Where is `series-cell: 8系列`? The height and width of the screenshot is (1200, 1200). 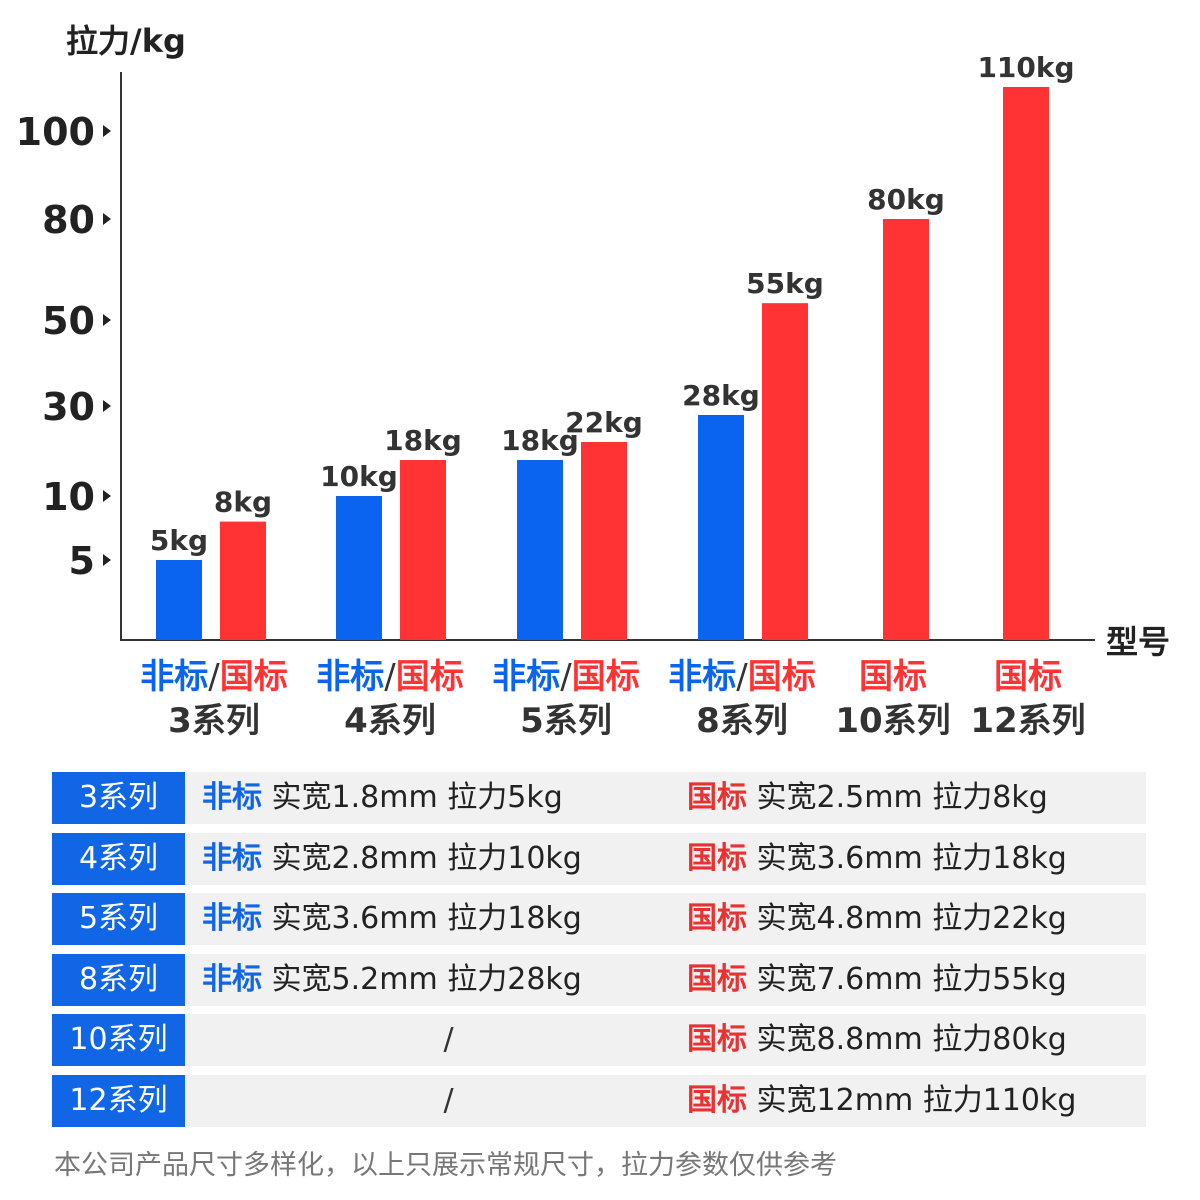 series-cell: 8系列 is located at coordinates (118, 979).